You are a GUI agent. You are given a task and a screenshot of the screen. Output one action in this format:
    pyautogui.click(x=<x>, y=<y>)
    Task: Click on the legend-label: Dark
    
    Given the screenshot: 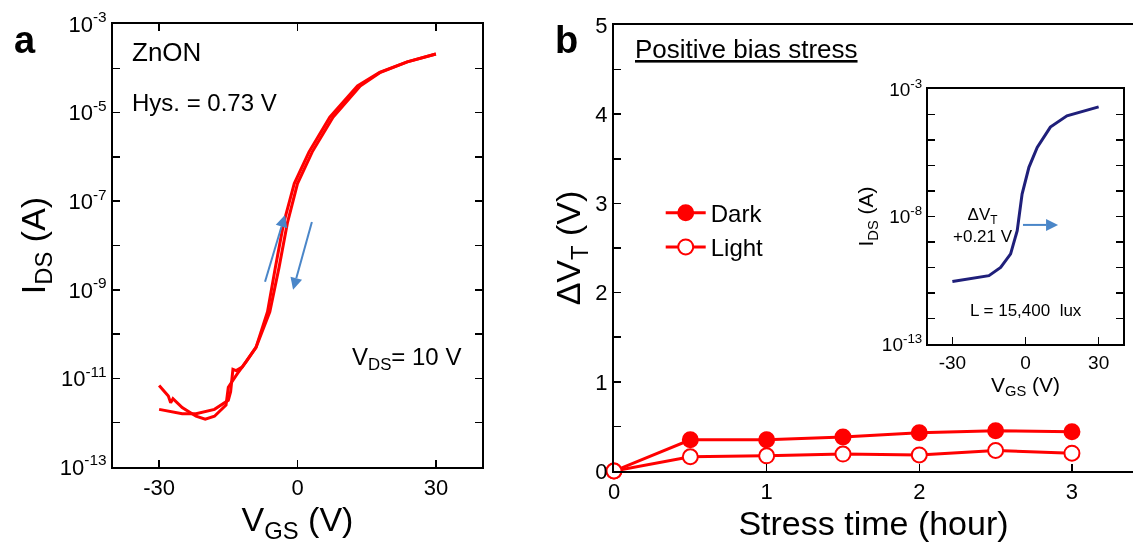 What is the action you would take?
    pyautogui.click(x=736, y=214)
    